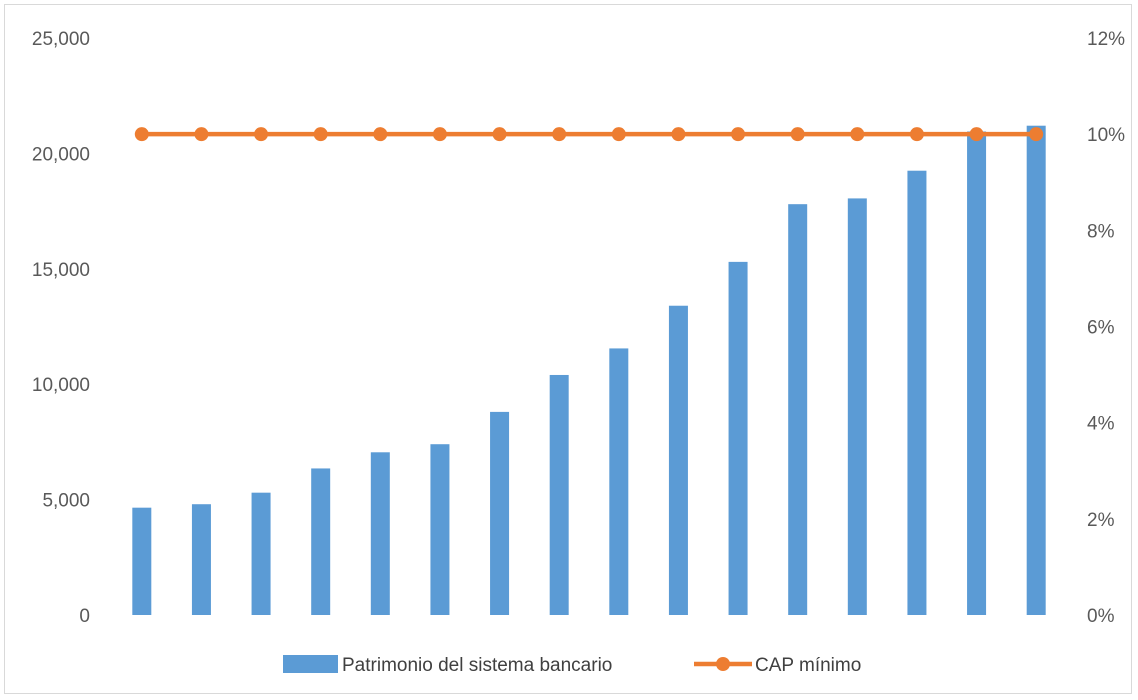 This screenshot has height=700, width=1138. What do you see at coordinates (61, 39) in the screenshot?
I see `left-axis-tick-label: 25,000` at bounding box center [61, 39].